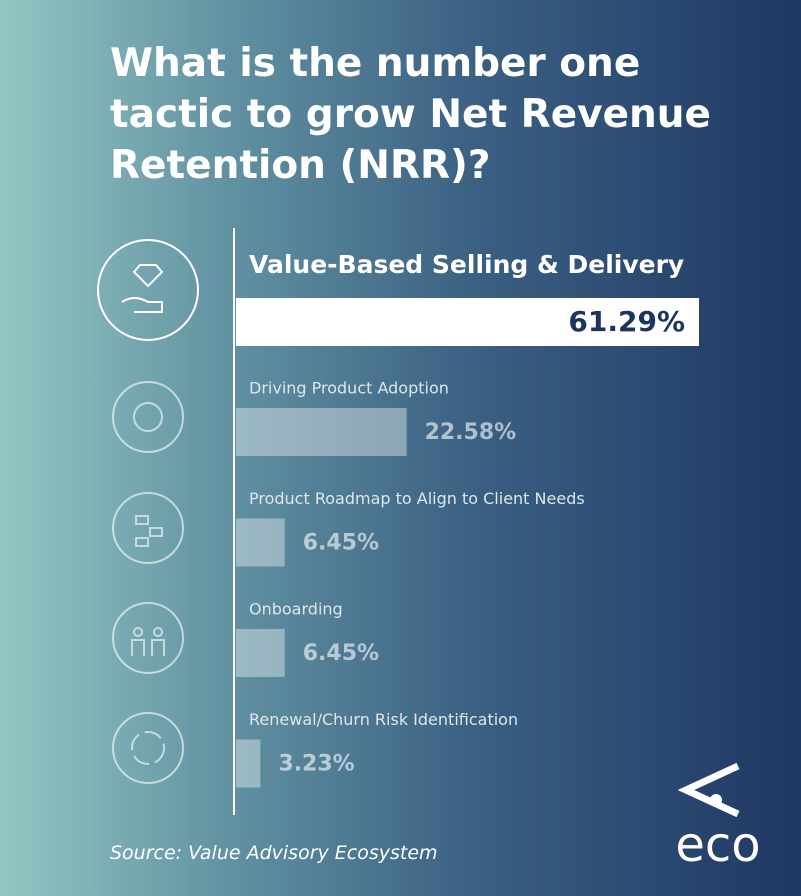 The image size is (801, 896). I want to click on value-label: 61.29%, so click(626, 321).